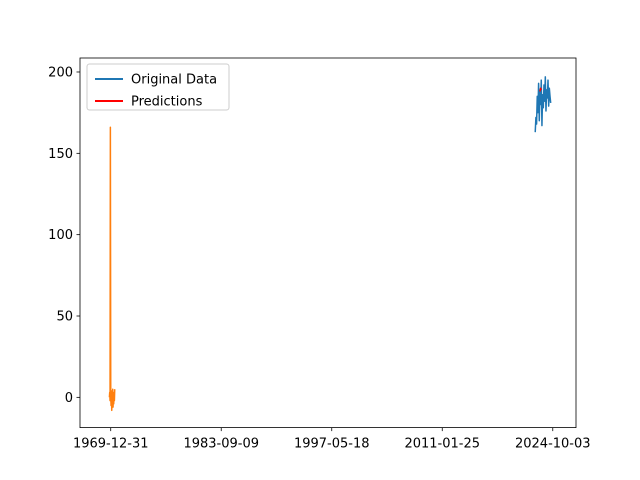  Describe the element at coordinates (69, 398) in the screenshot. I see `y-tick-label: 0` at that location.